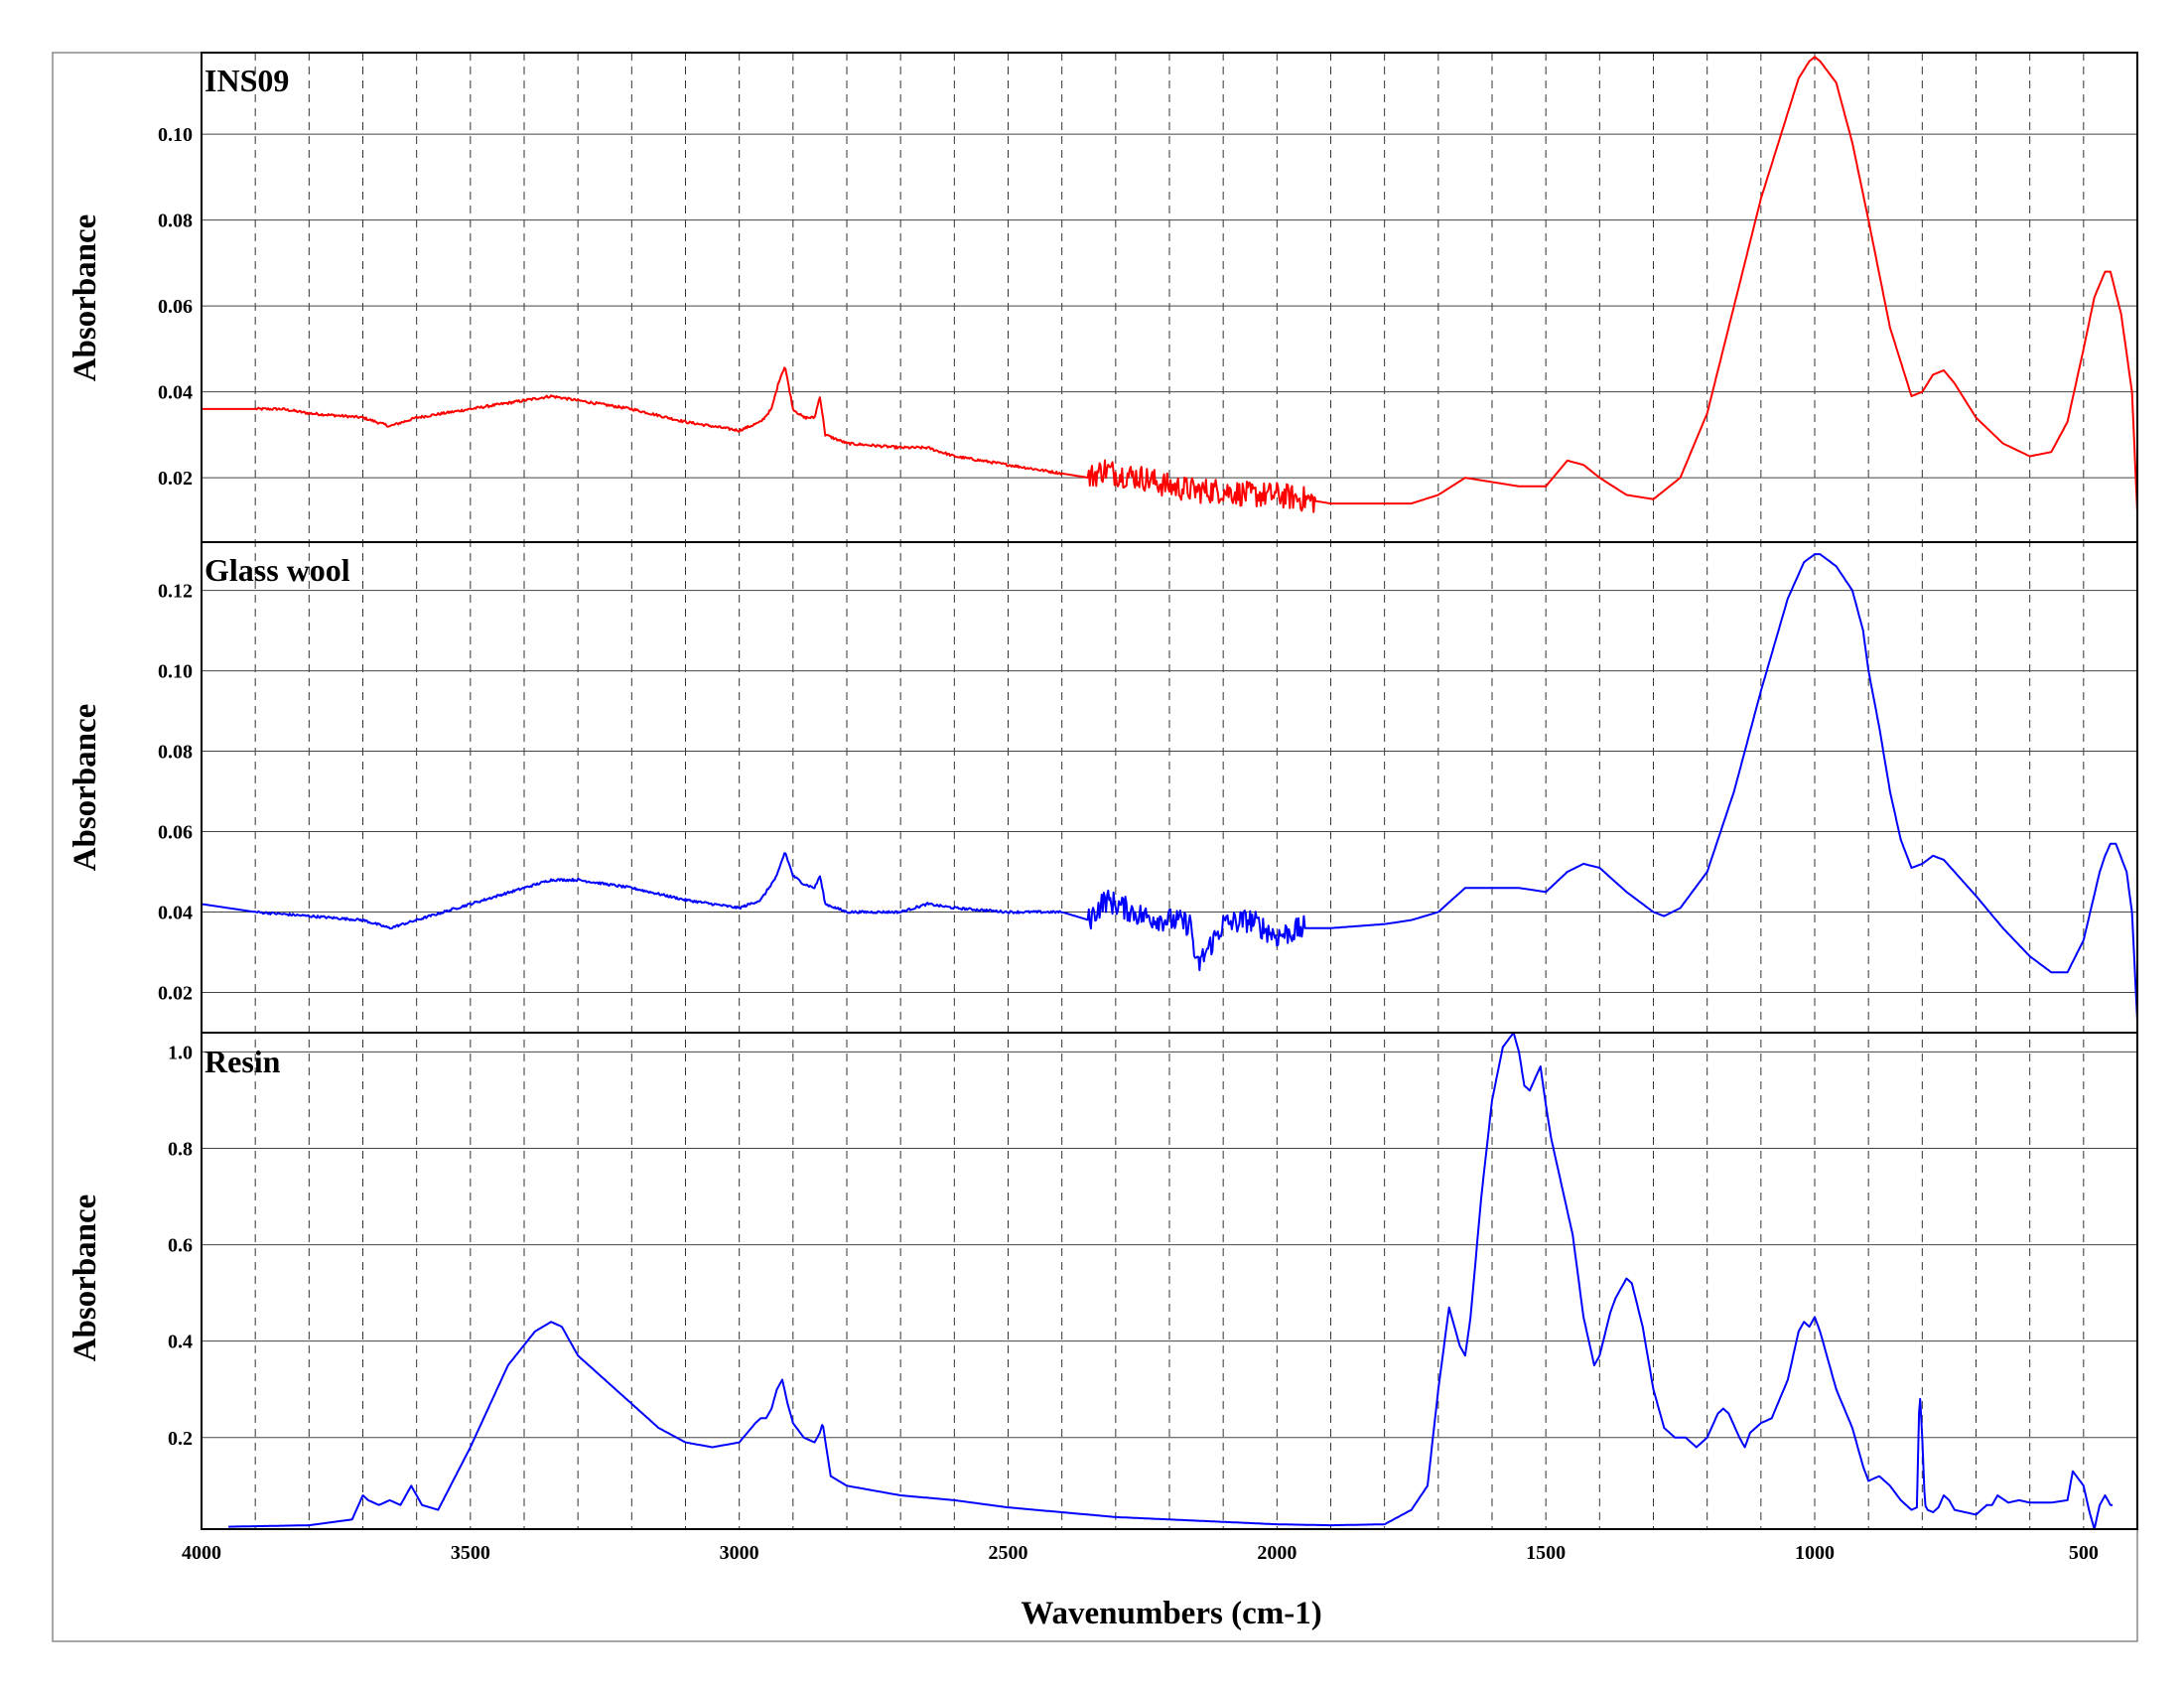  Describe the element at coordinates (201, 1553) in the screenshot. I see `x-tick-label: 4000` at that location.